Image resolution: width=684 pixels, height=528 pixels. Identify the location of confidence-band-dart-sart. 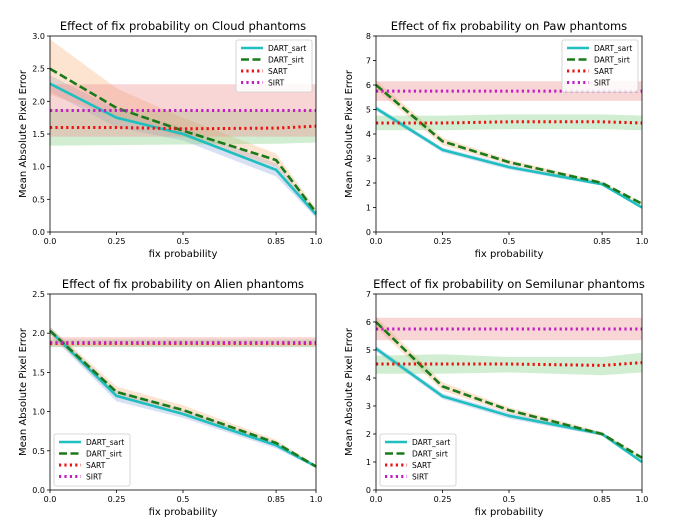
(183, 397).